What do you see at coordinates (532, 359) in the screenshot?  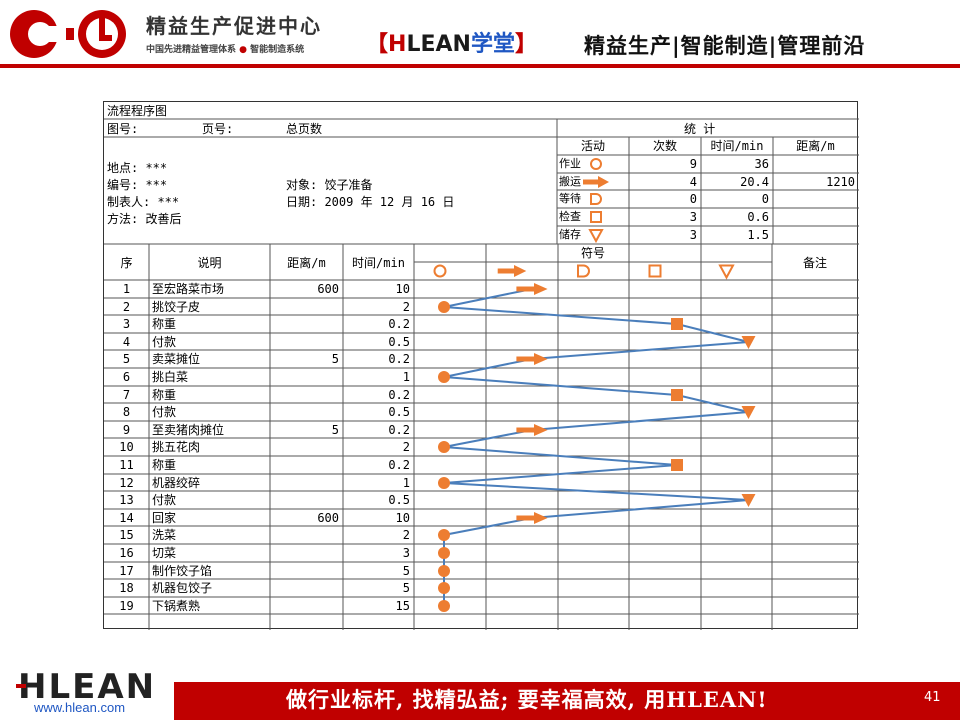 I see `step-5-arrow-icon` at bounding box center [532, 359].